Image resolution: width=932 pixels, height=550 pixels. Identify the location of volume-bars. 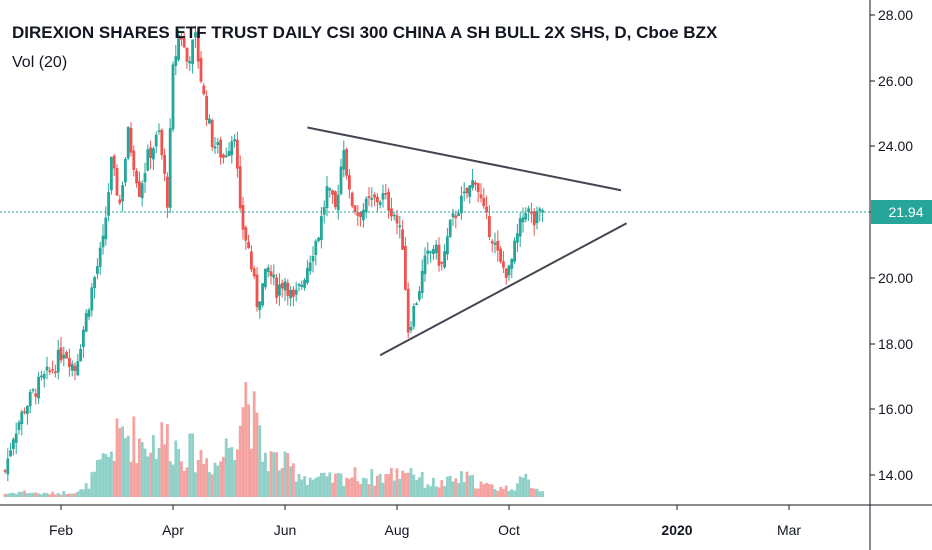
(273, 439).